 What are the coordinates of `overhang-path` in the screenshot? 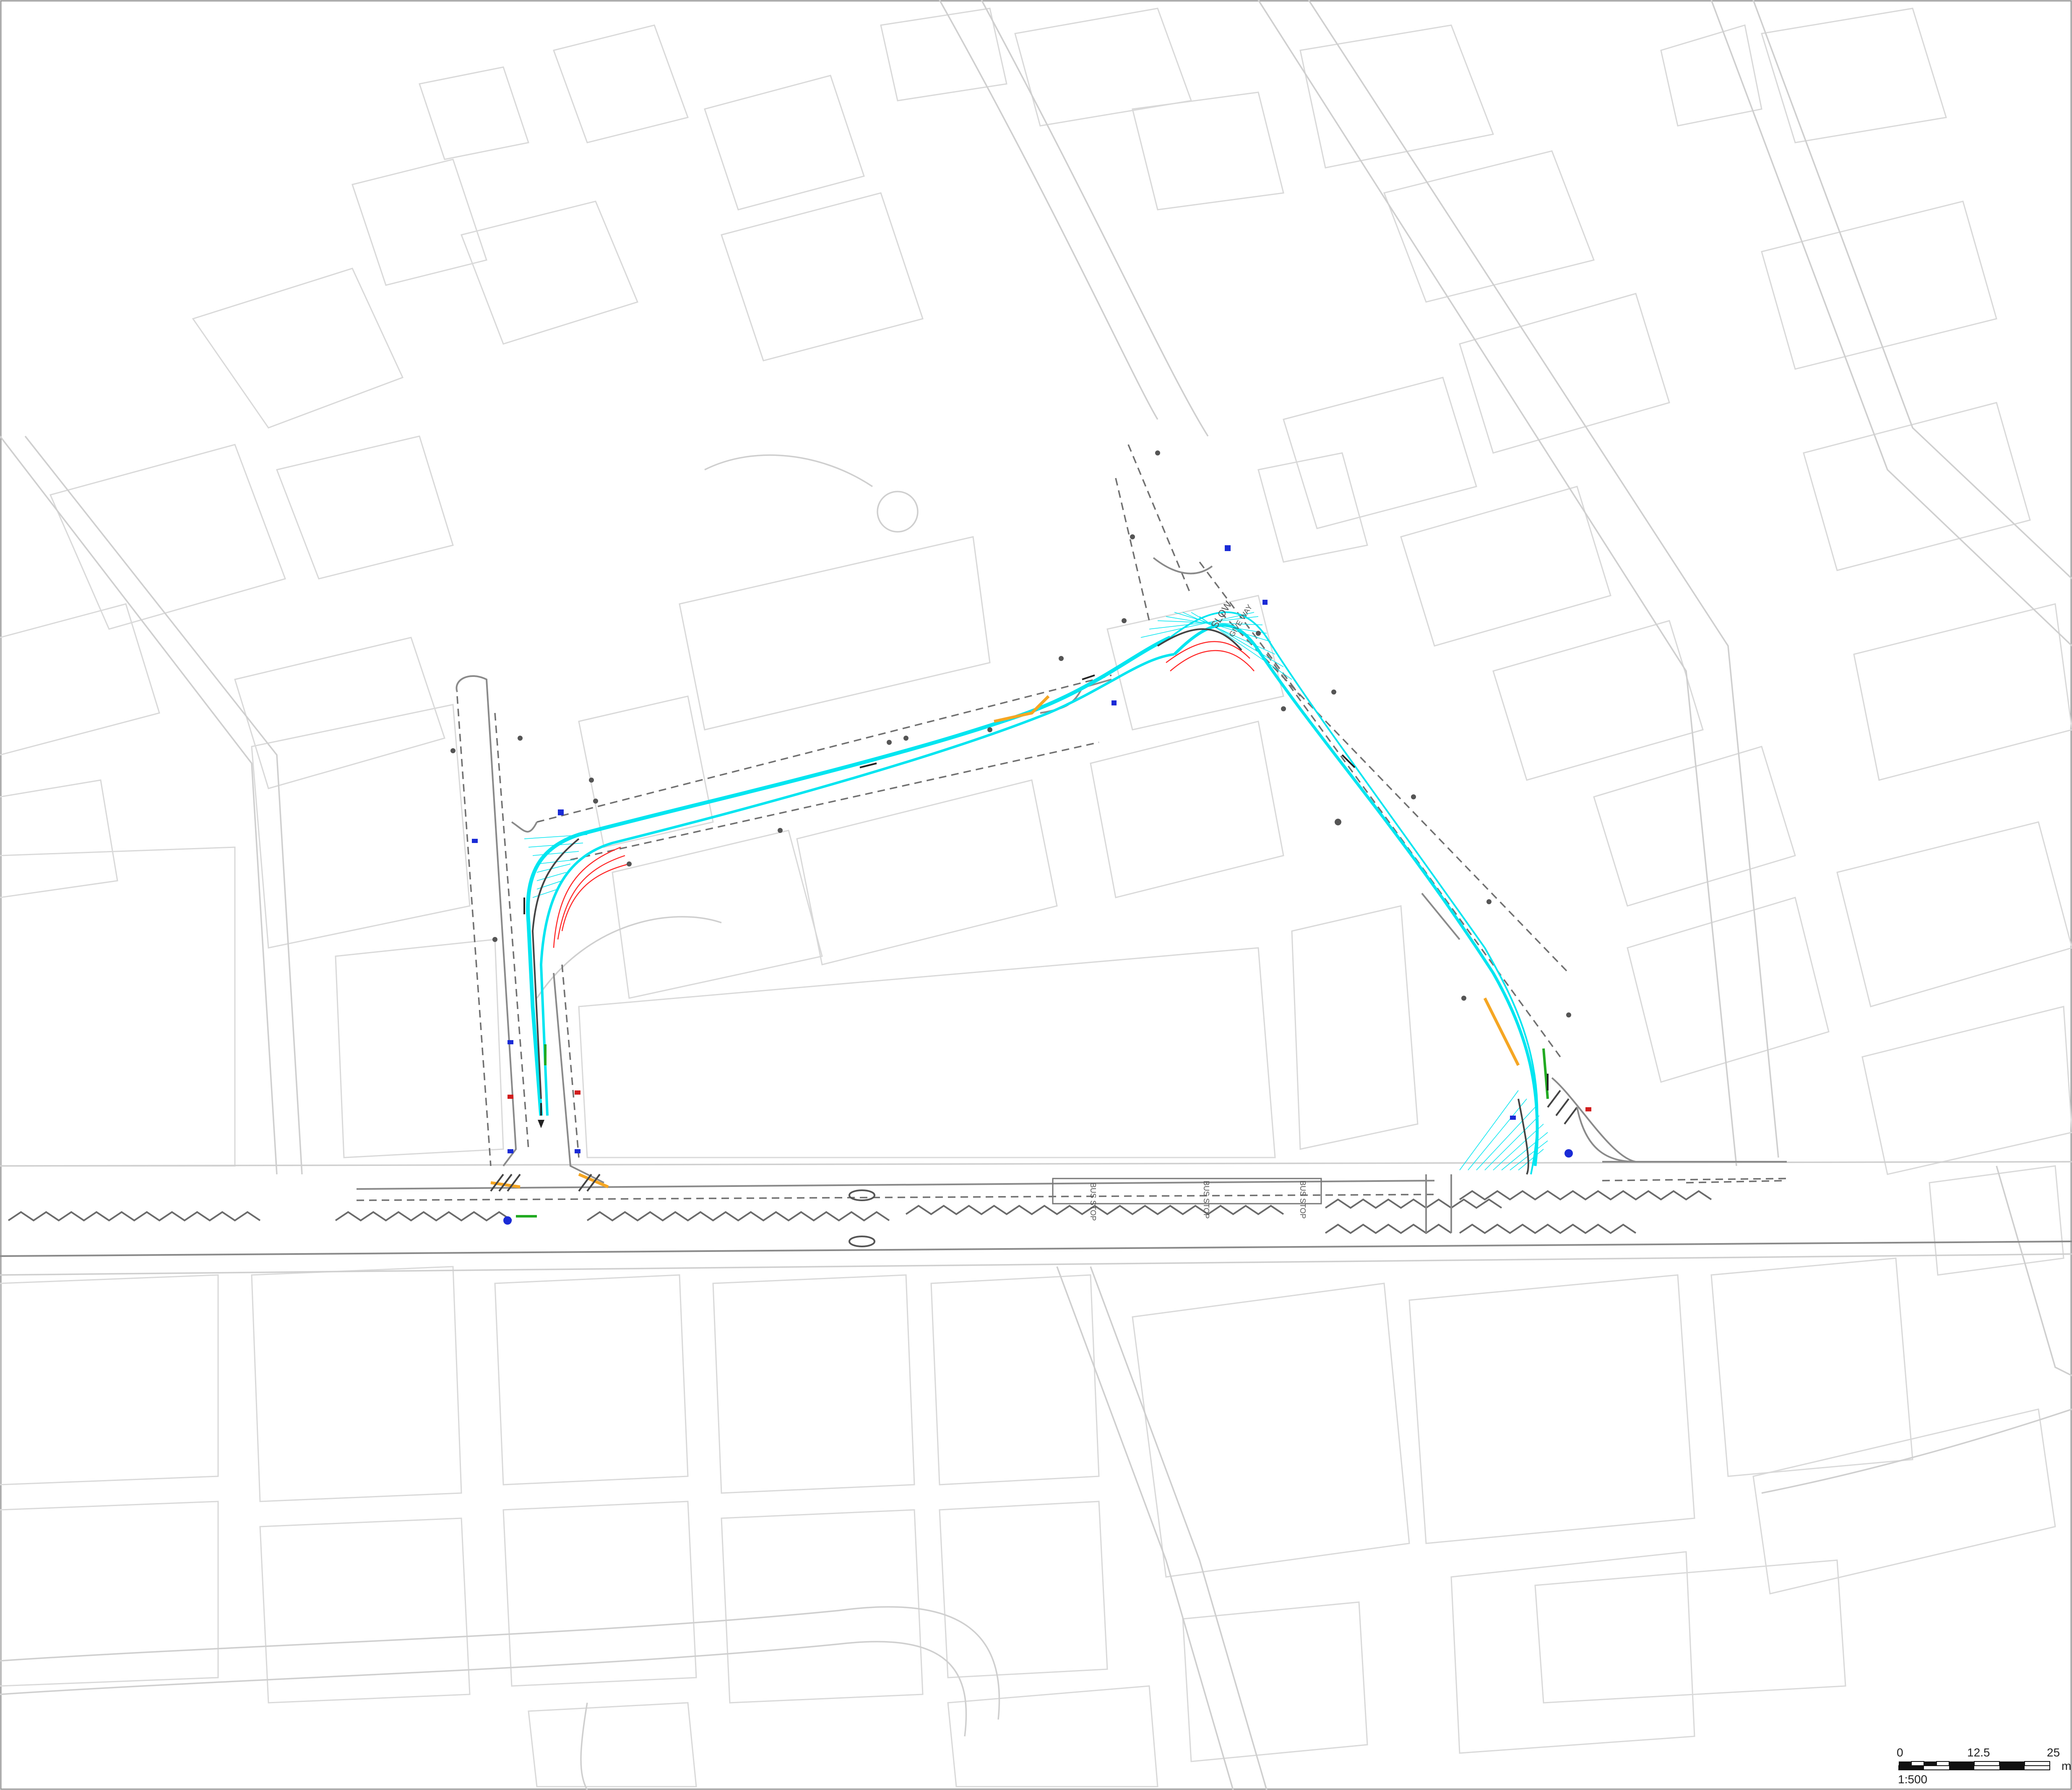 It's located at (904, 794).